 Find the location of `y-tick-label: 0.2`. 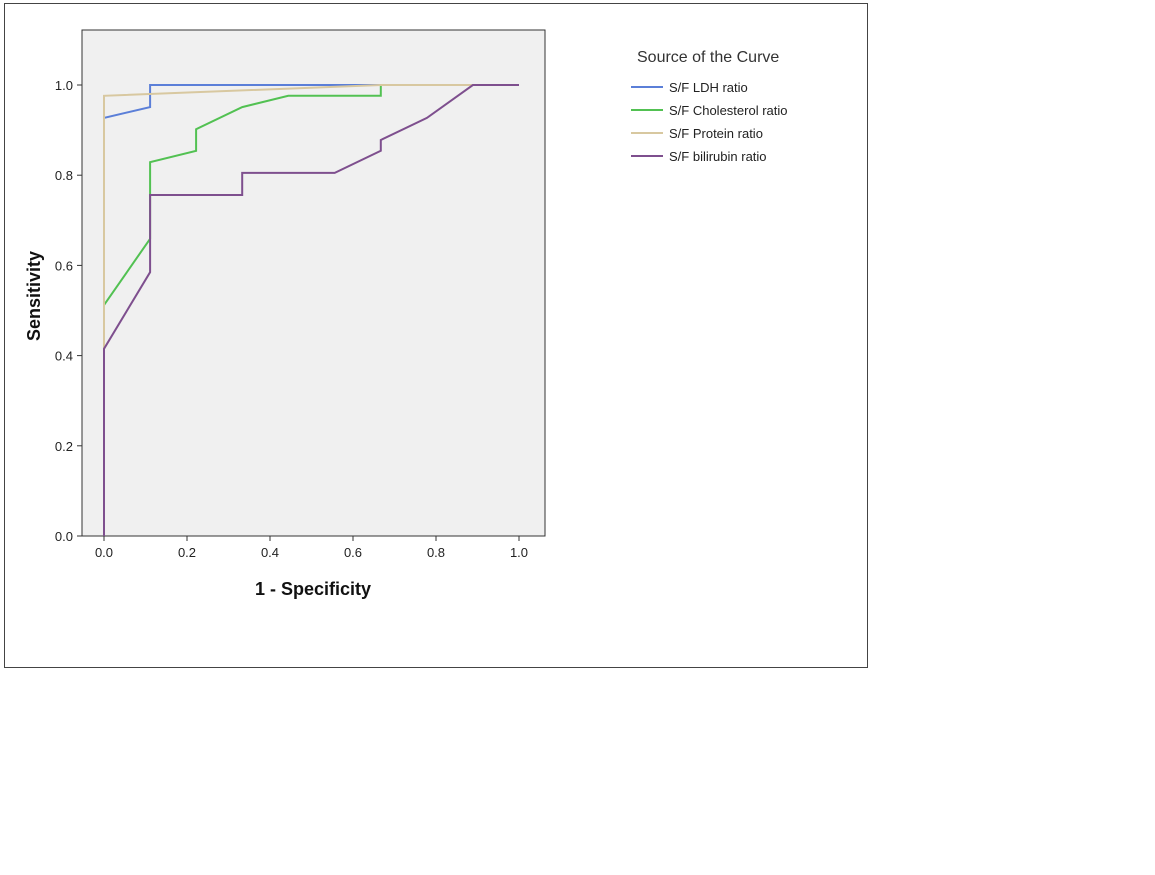

y-tick-label: 0.2 is located at coordinates (64, 446).